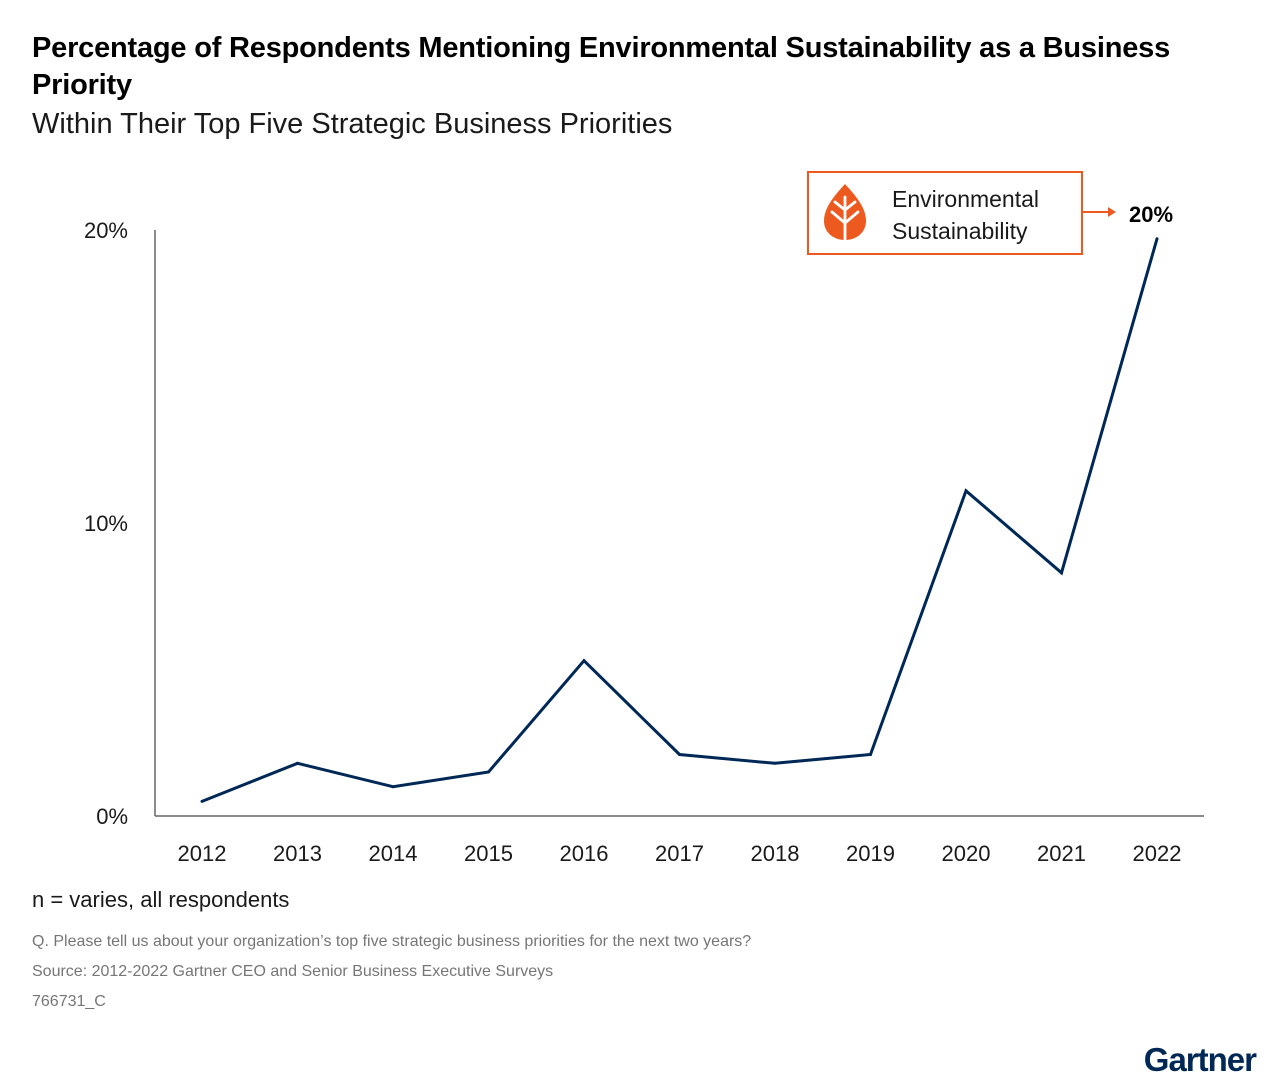  I want to click on sample-note: n = varies, all respondents, so click(161, 899).